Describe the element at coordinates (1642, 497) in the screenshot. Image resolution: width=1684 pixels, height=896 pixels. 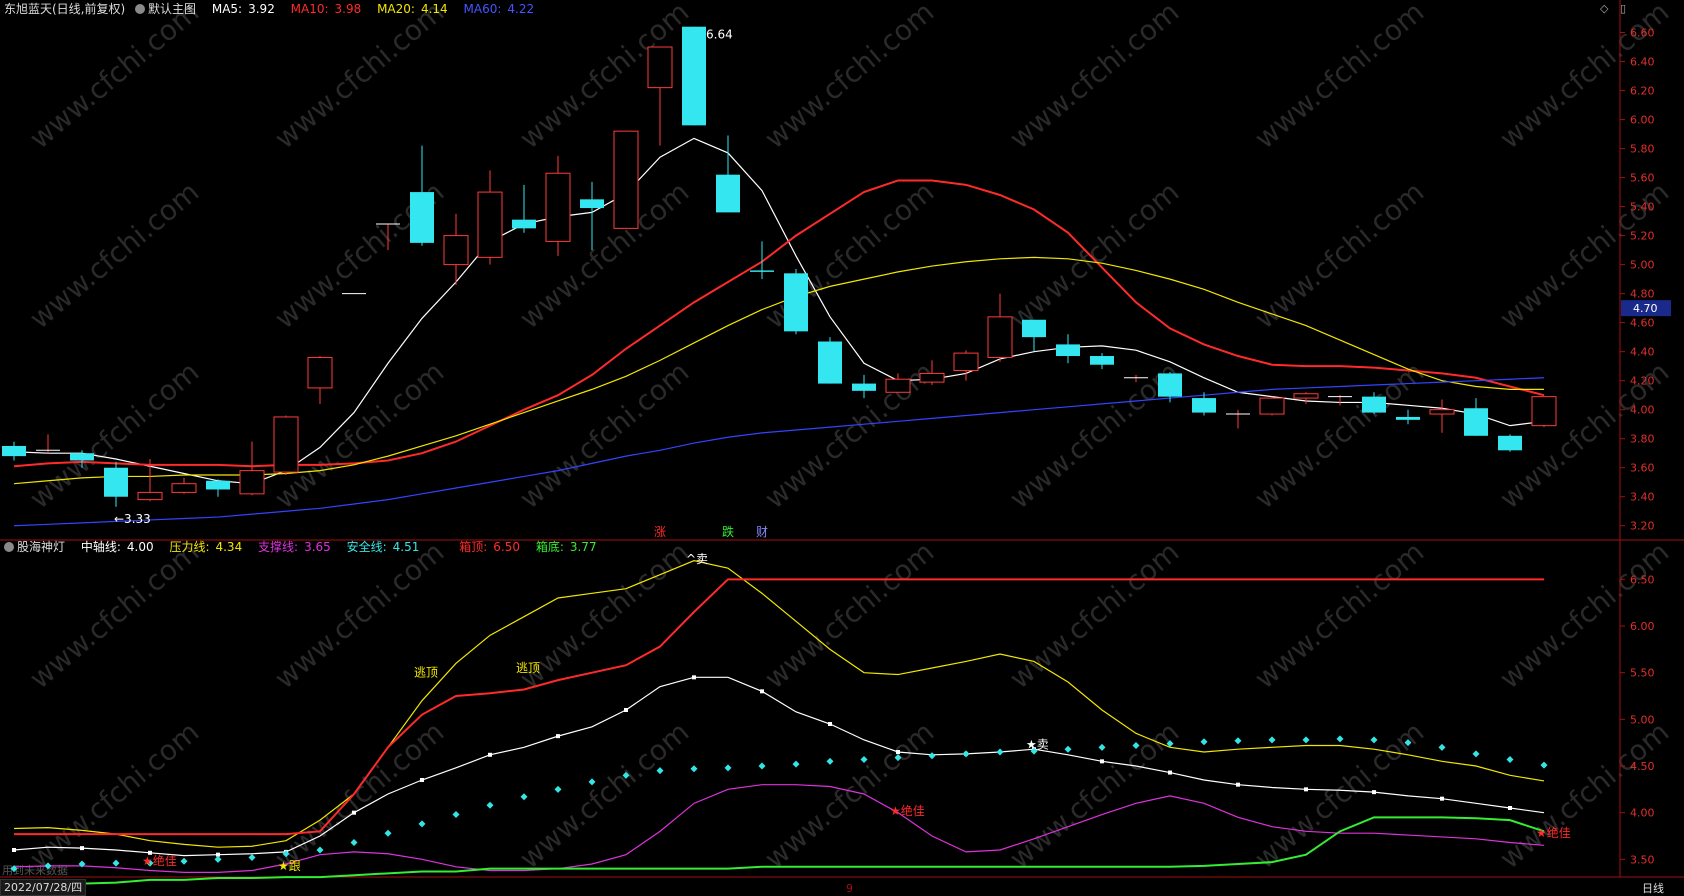
I see `main-ytick-label: 3.40` at that location.